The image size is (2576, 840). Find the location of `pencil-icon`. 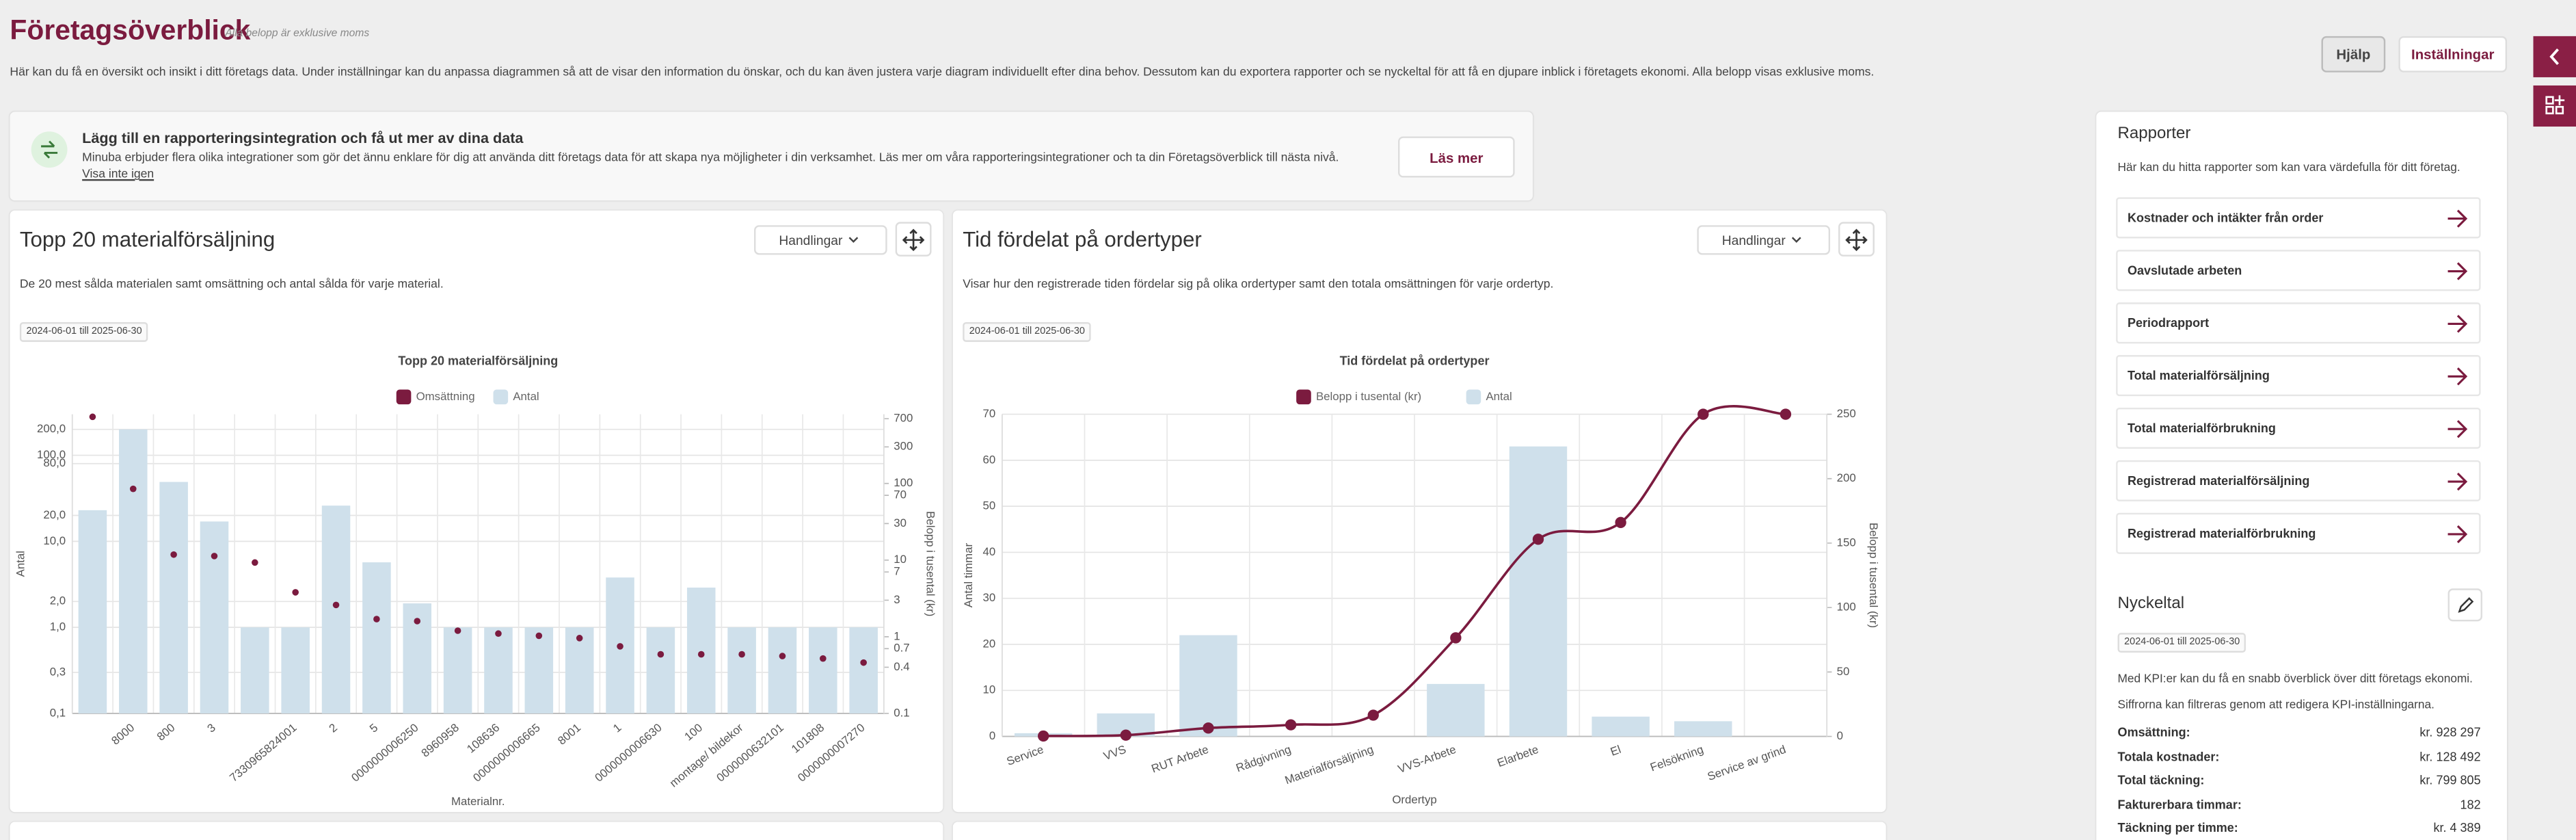

pencil-icon is located at coordinates (2465, 605).